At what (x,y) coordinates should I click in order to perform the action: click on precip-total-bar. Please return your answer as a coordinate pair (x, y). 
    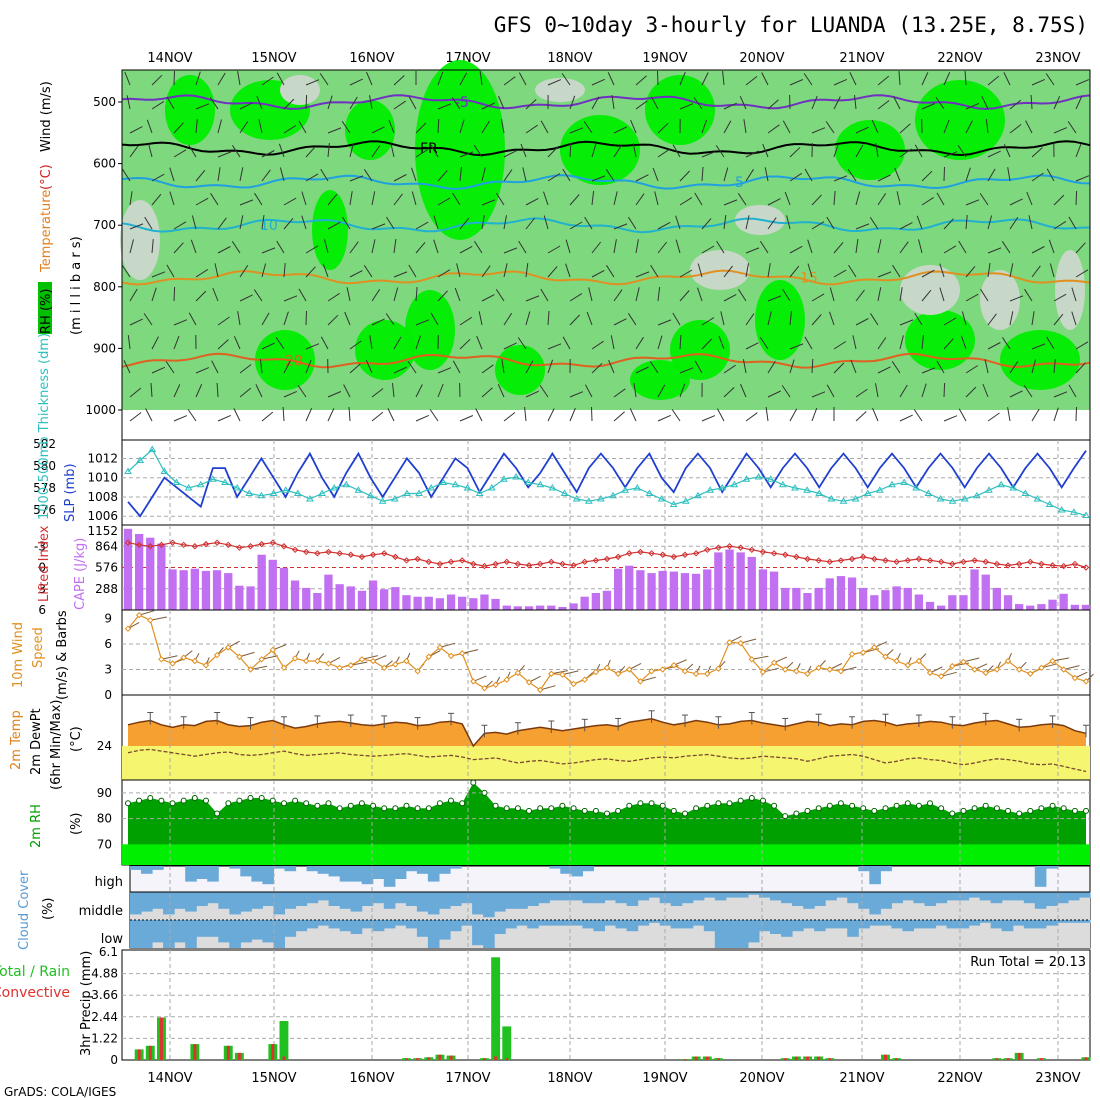
    Looking at the image, I should click on (284, 1040).